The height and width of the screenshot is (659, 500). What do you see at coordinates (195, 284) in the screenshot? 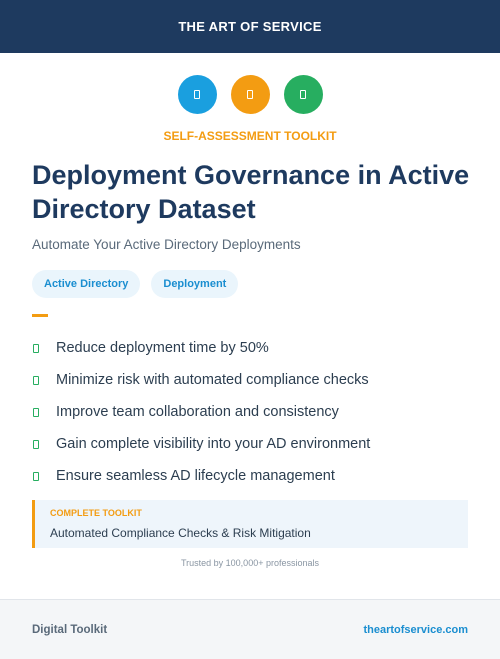
I see `tag-deployment: Deployment` at bounding box center [195, 284].